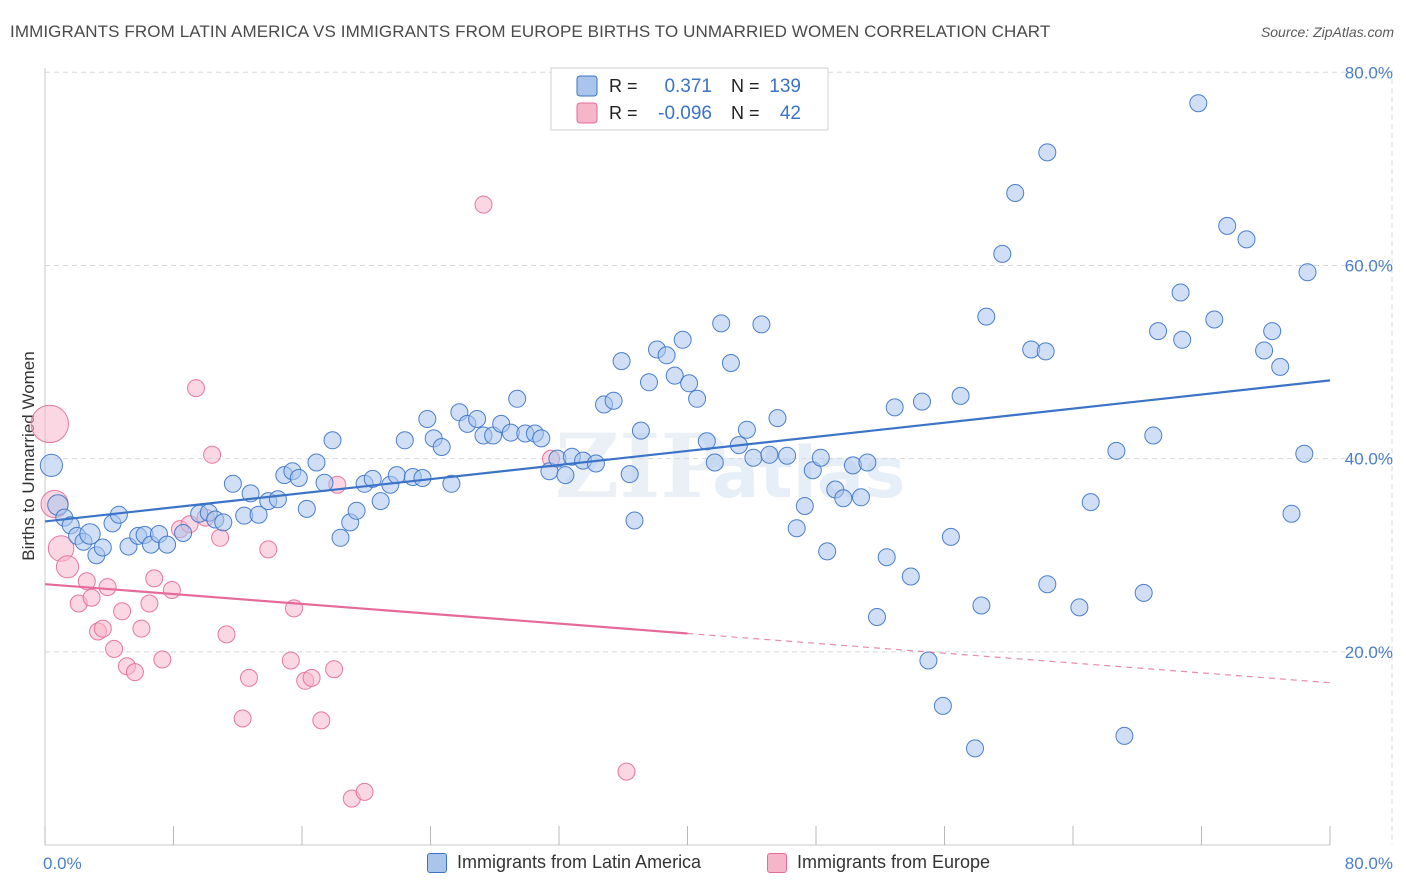 The width and height of the screenshot is (1406, 892). I want to click on bottom-legend-swatch-pink, so click(777, 862).